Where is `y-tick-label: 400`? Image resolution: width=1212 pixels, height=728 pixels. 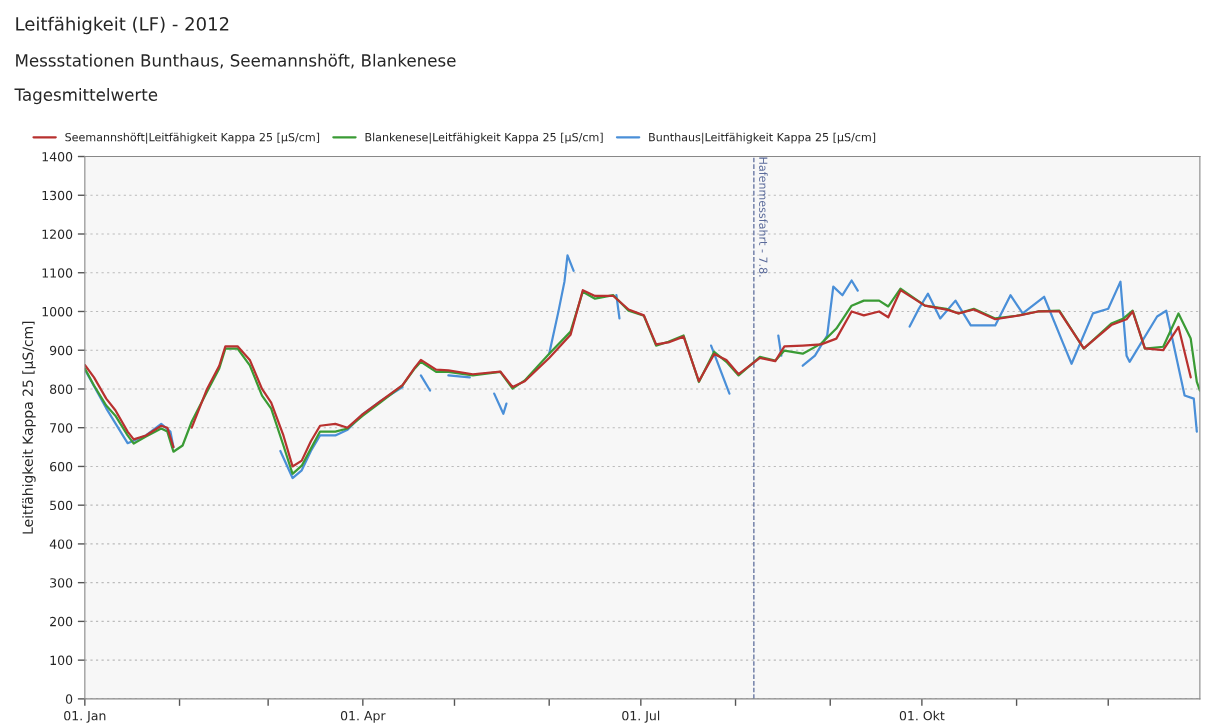
y-tick-label: 400 is located at coordinates (61, 544).